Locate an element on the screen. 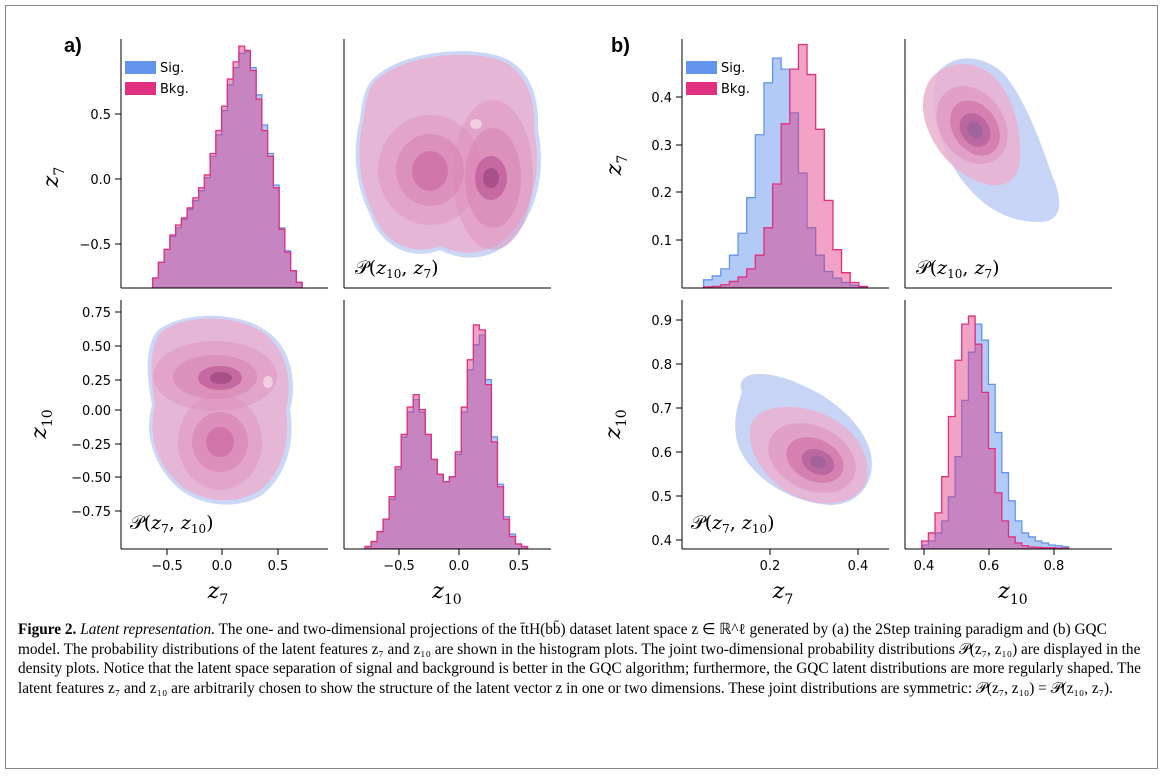  tick-label: 0.25 is located at coordinates (96, 381).